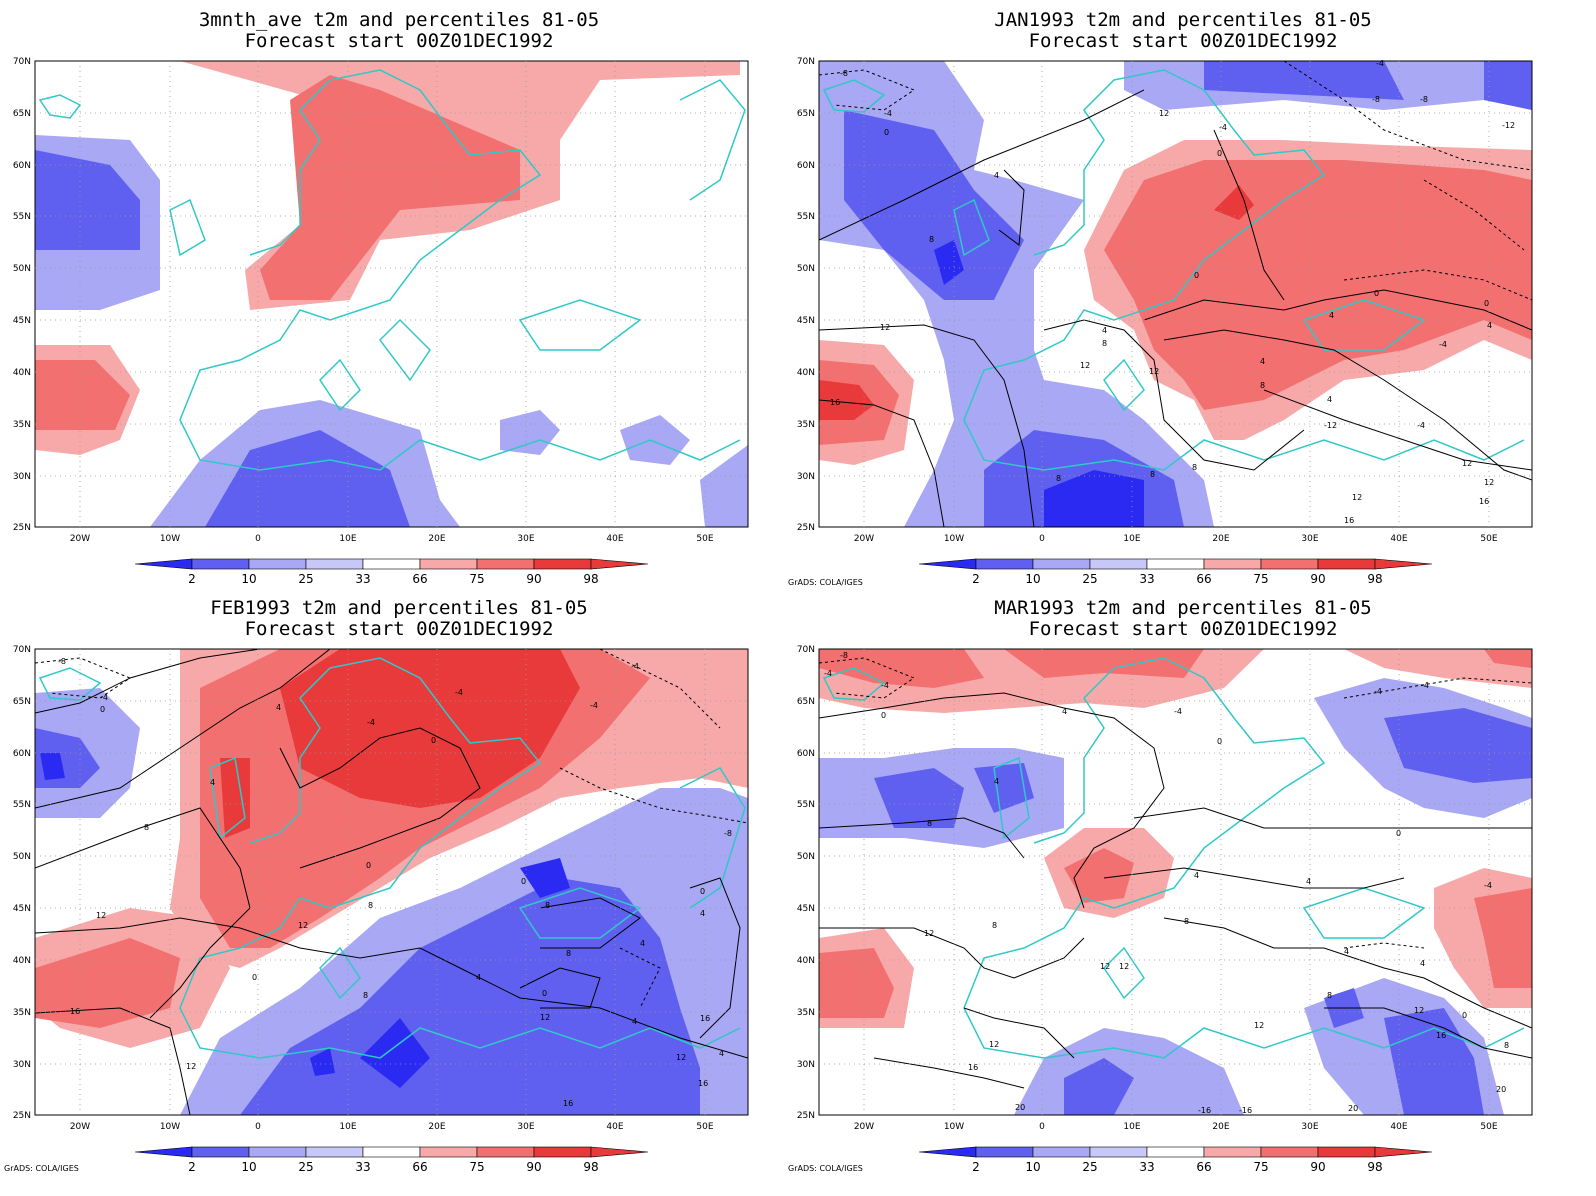  Describe the element at coordinates (392, 270) in the screenshot. I see `coastlines` at that location.